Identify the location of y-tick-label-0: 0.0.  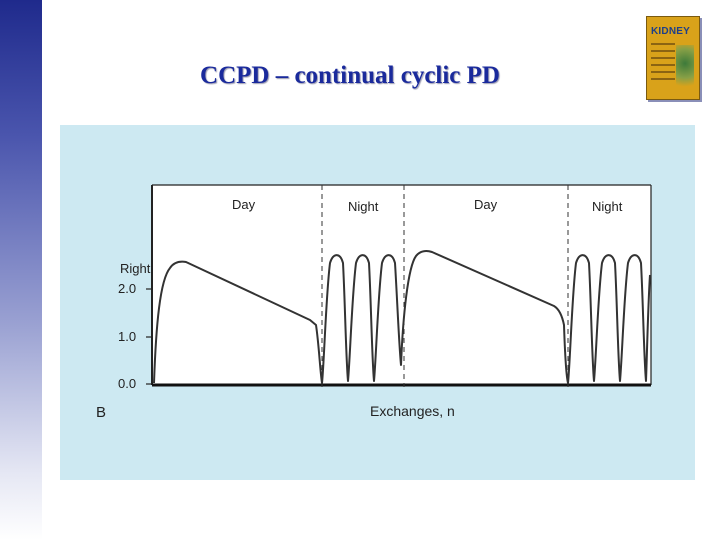
(127, 383).